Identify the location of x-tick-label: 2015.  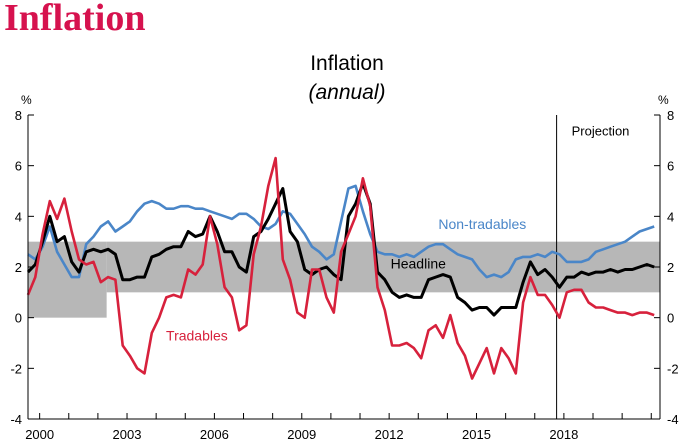
(476, 434).